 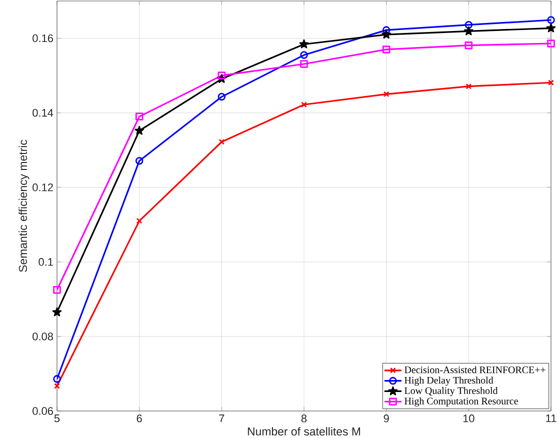 I want to click on x-tick-label: 10, so click(x=468, y=418).